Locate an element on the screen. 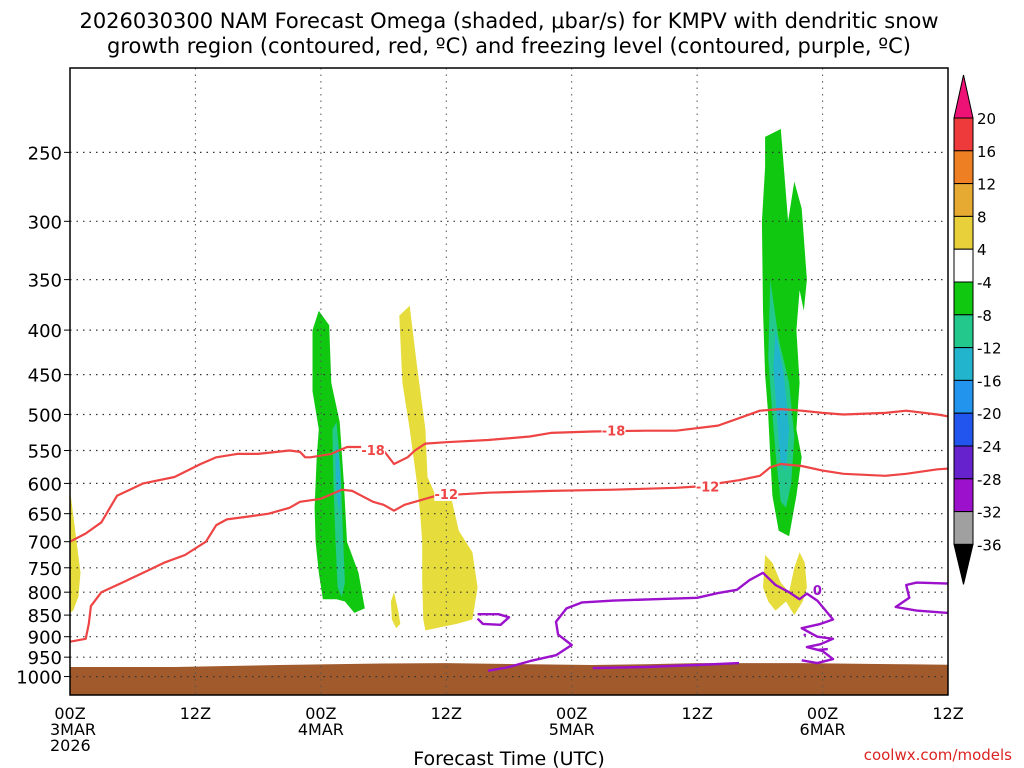 The width and height of the screenshot is (1024, 768). x-tick-label-0-1: 3MAR is located at coordinates (73, 729).